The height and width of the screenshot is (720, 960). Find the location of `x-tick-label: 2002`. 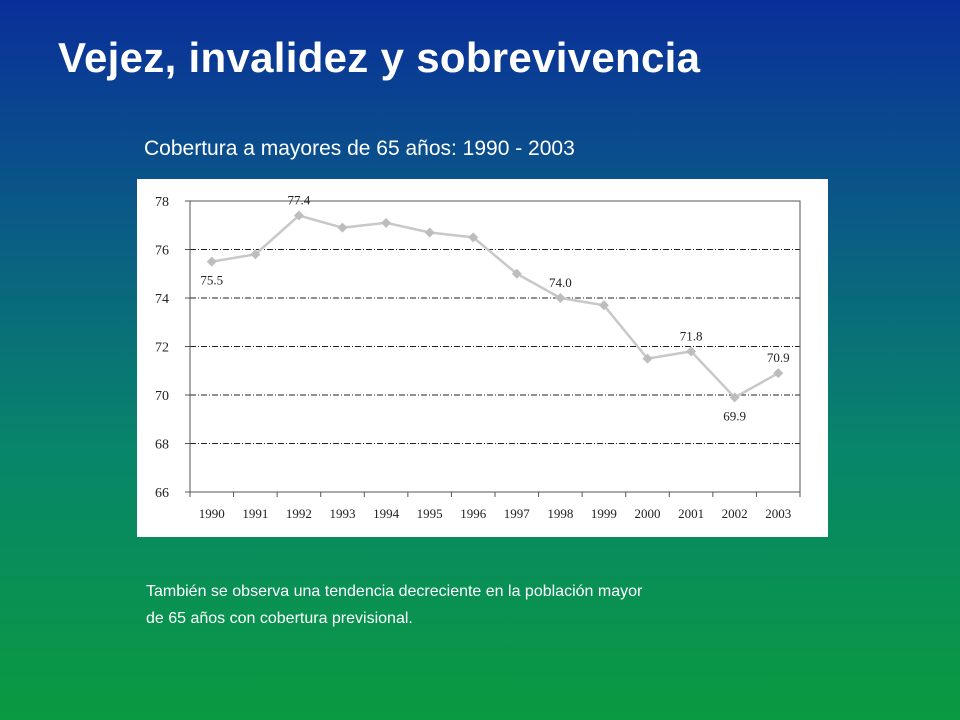

x-tick-label: 2002 is located at coordinates (735, 513).